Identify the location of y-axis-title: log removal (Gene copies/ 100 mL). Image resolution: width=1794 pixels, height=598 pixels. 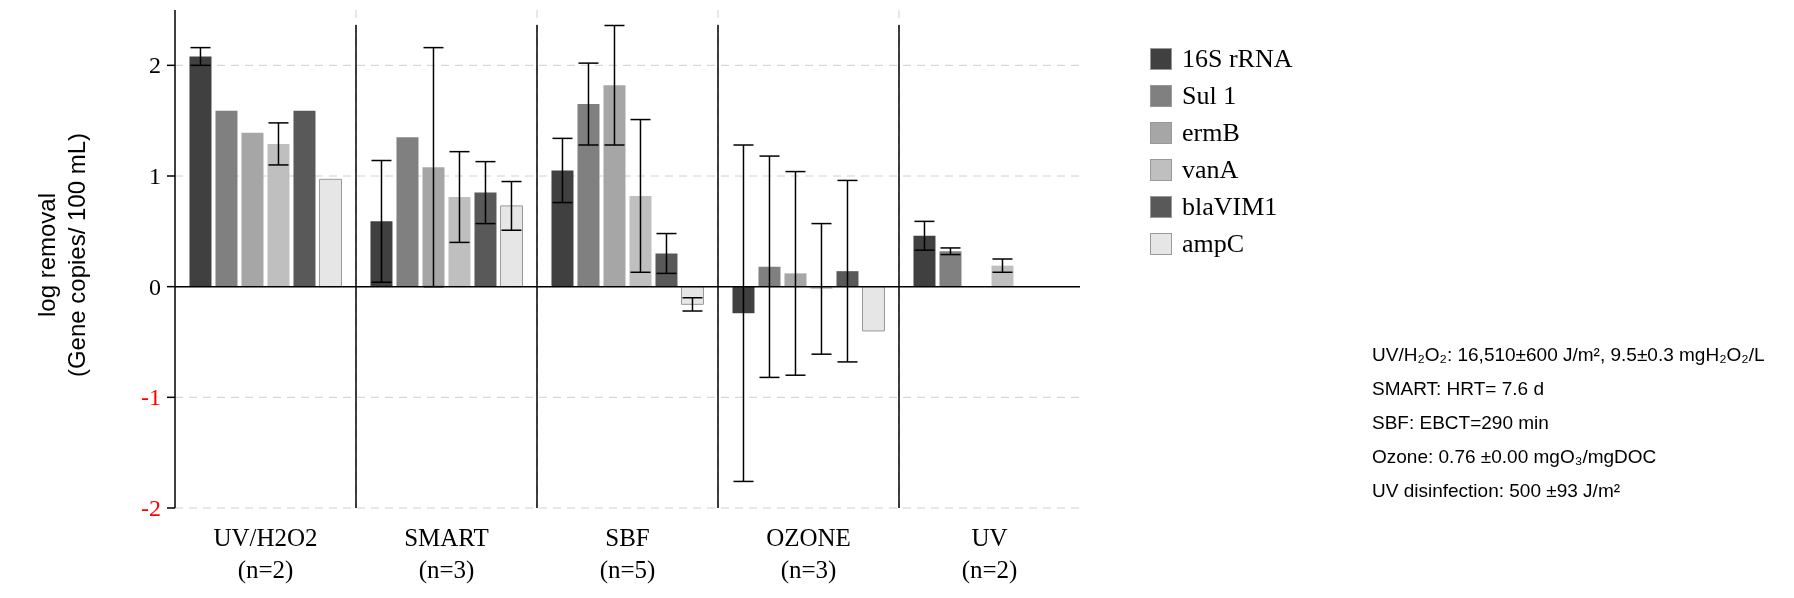
(61, 255).